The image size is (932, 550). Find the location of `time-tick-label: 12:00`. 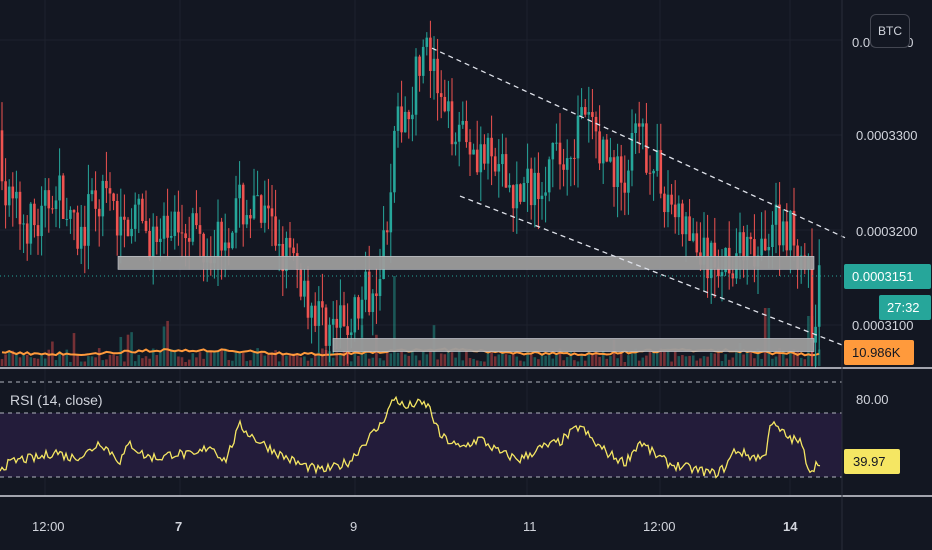

time-tick-label: 12:00 is located at coordinates (659, 526).